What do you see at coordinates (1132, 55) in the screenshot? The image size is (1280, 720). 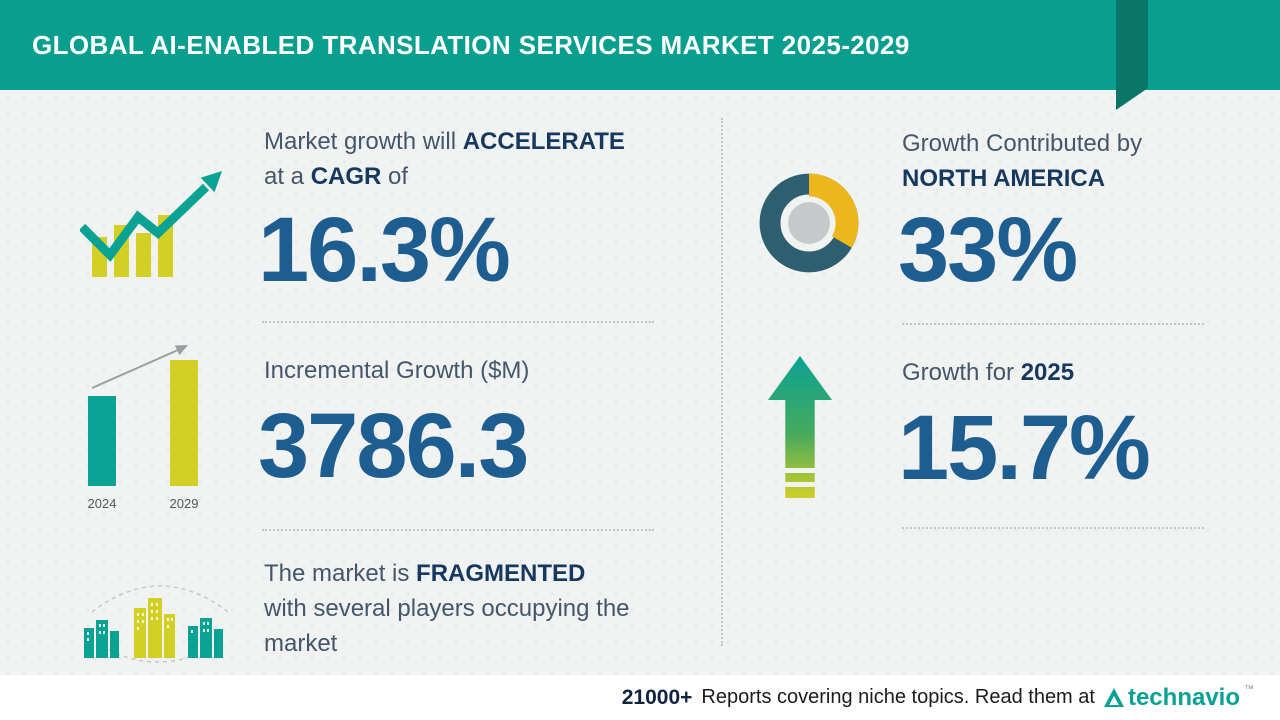 I see `banner-ribbon-fold` at bounding box center [1132, 55].